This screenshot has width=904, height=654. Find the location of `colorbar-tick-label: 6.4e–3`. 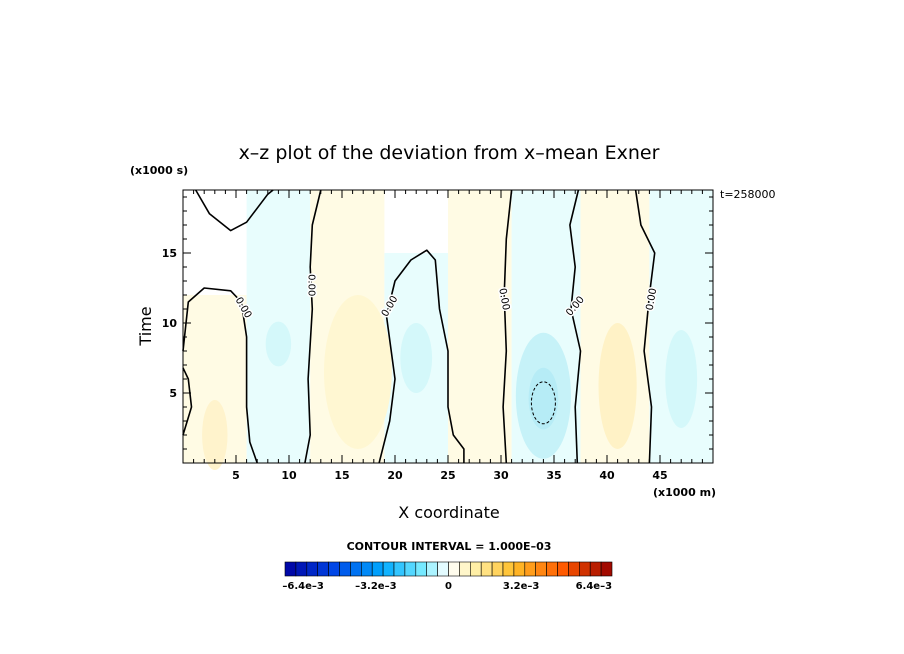

colorbar-tick-label: 6.4e–3 is located at coordinates (594, 586).